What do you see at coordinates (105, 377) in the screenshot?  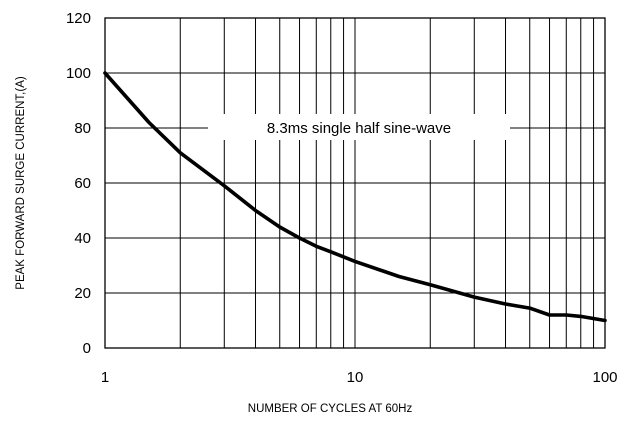 I see `x-tick-label: 1` at bounding box center [105, 377].